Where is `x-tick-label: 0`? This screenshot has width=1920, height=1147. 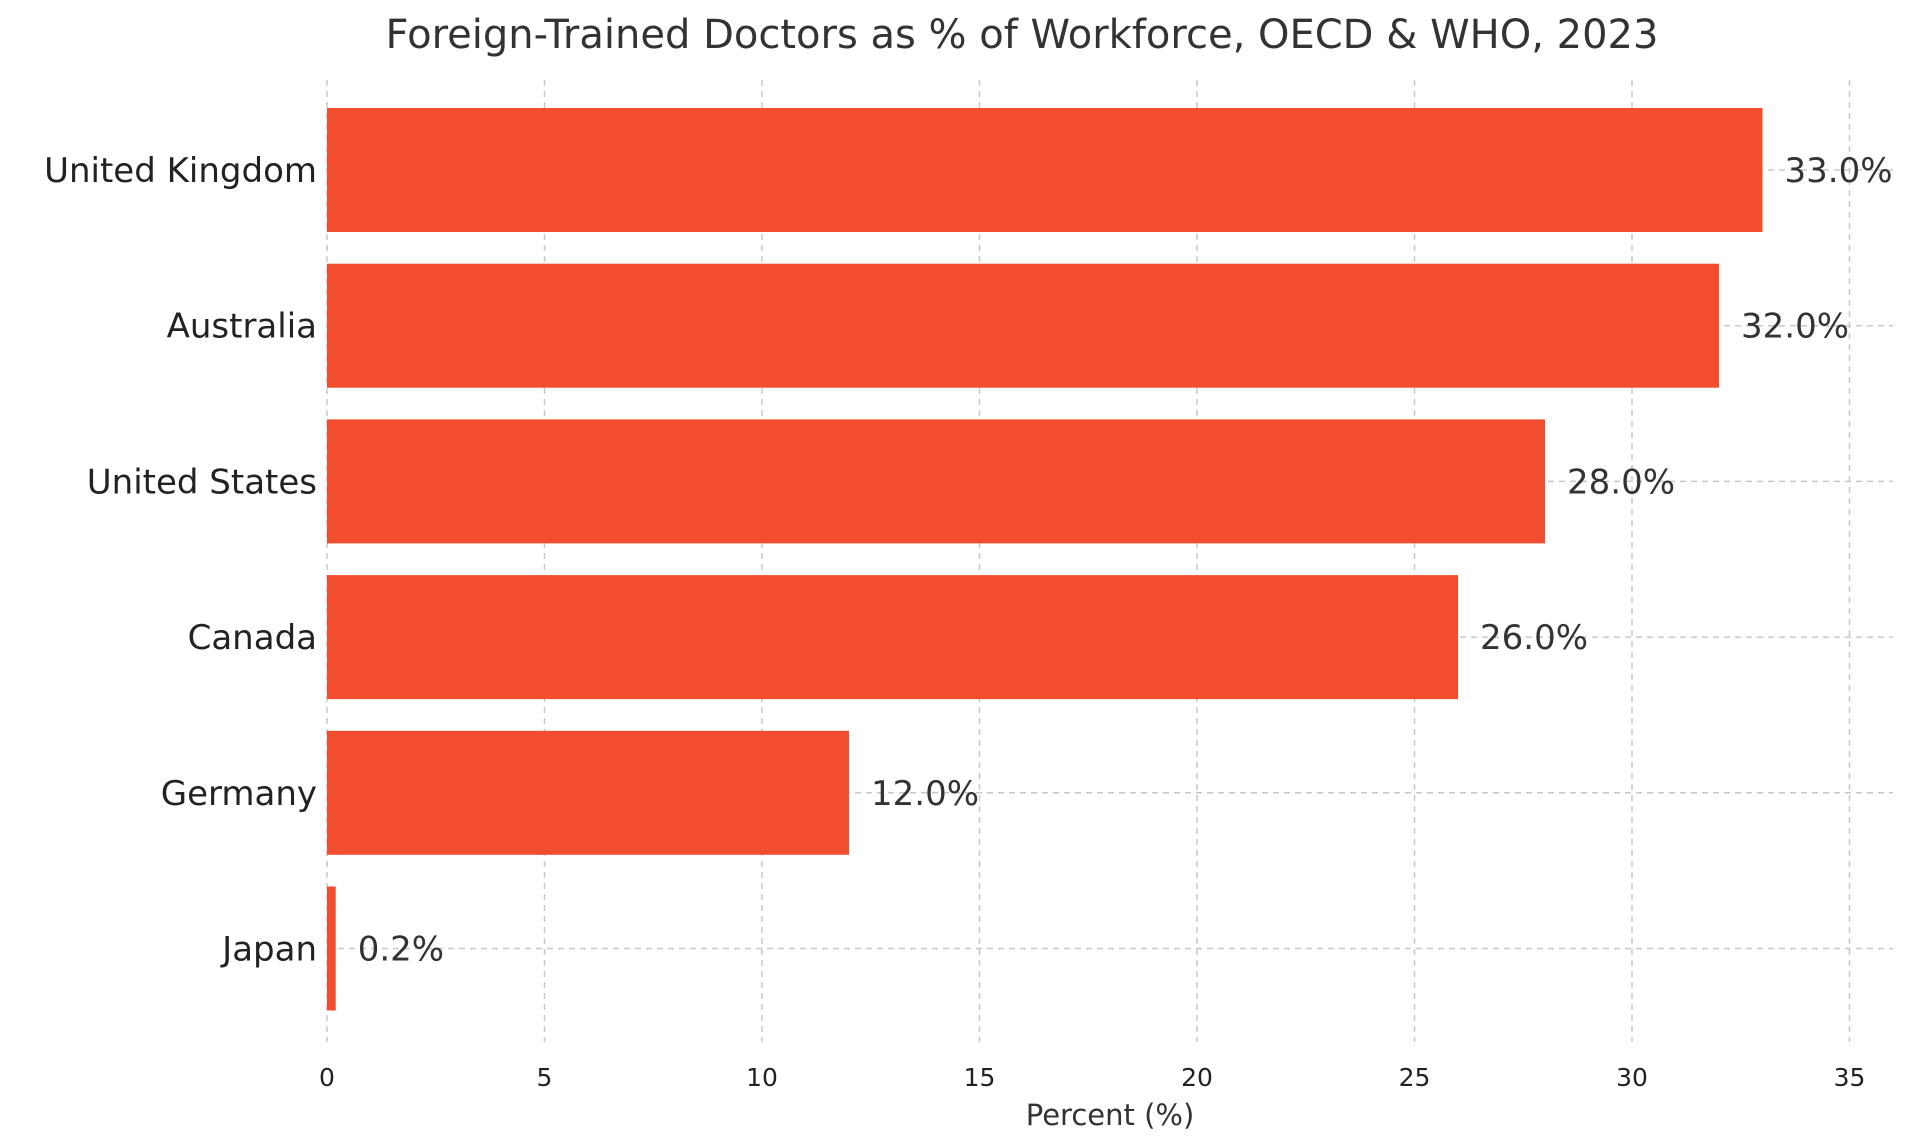
x-tick-label: 0 is located at coordinates (327, 1077).